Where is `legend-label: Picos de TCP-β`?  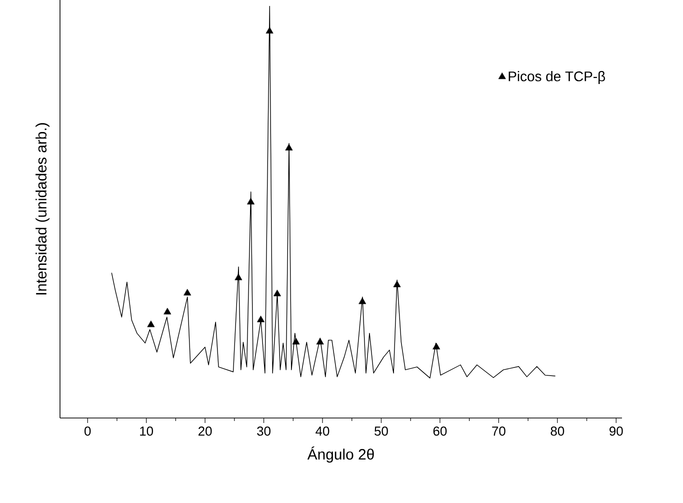
legend-label: Picos de TCP-β is located at coordinates (557, 77).